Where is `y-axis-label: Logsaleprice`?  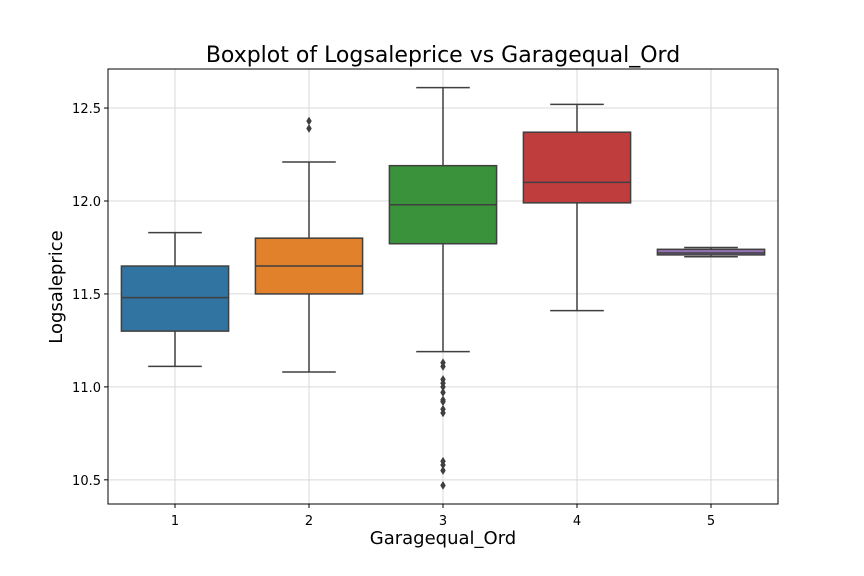
y-axis-label: Logsaleprice is located at coordinates (56, 286).